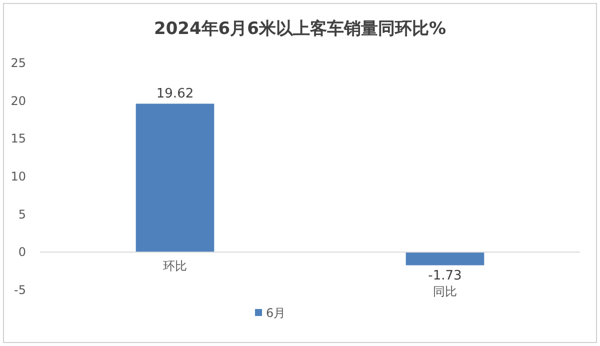 This screenshot has width=600, height=346. I want to click on y-tick-label: -5, so click(20, 290).